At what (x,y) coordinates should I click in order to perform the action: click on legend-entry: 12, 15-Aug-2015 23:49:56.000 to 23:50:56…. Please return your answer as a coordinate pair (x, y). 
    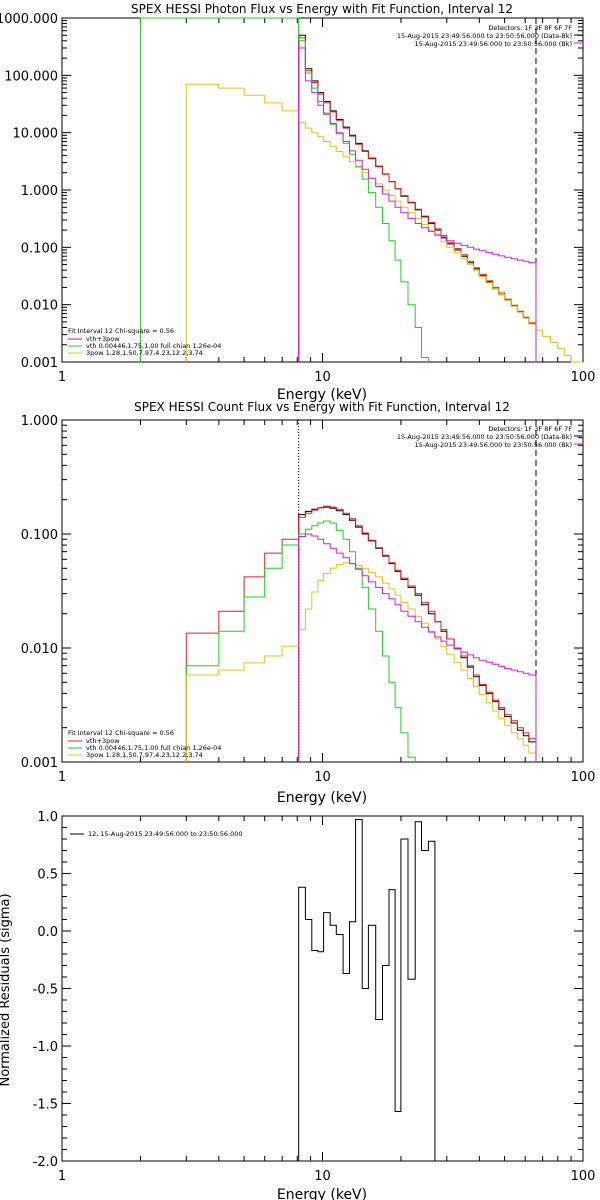
    Looking at the image, I should click on (165, 834).